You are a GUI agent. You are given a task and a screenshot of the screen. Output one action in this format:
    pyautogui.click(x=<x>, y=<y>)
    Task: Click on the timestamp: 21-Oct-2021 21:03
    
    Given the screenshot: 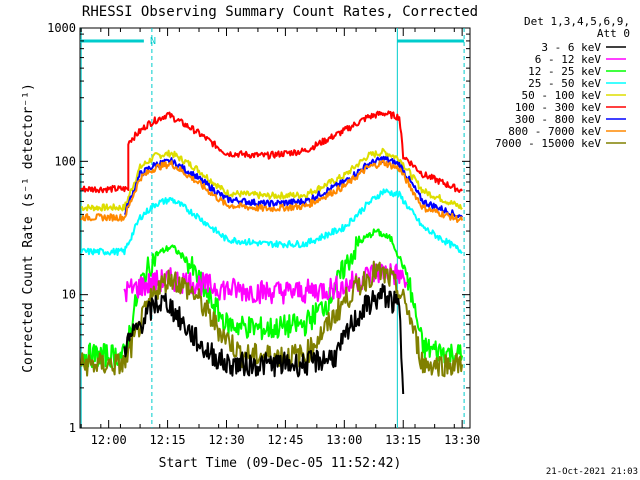 What is the action you would take?
    pyautogui.click(x=592, y=472)
    